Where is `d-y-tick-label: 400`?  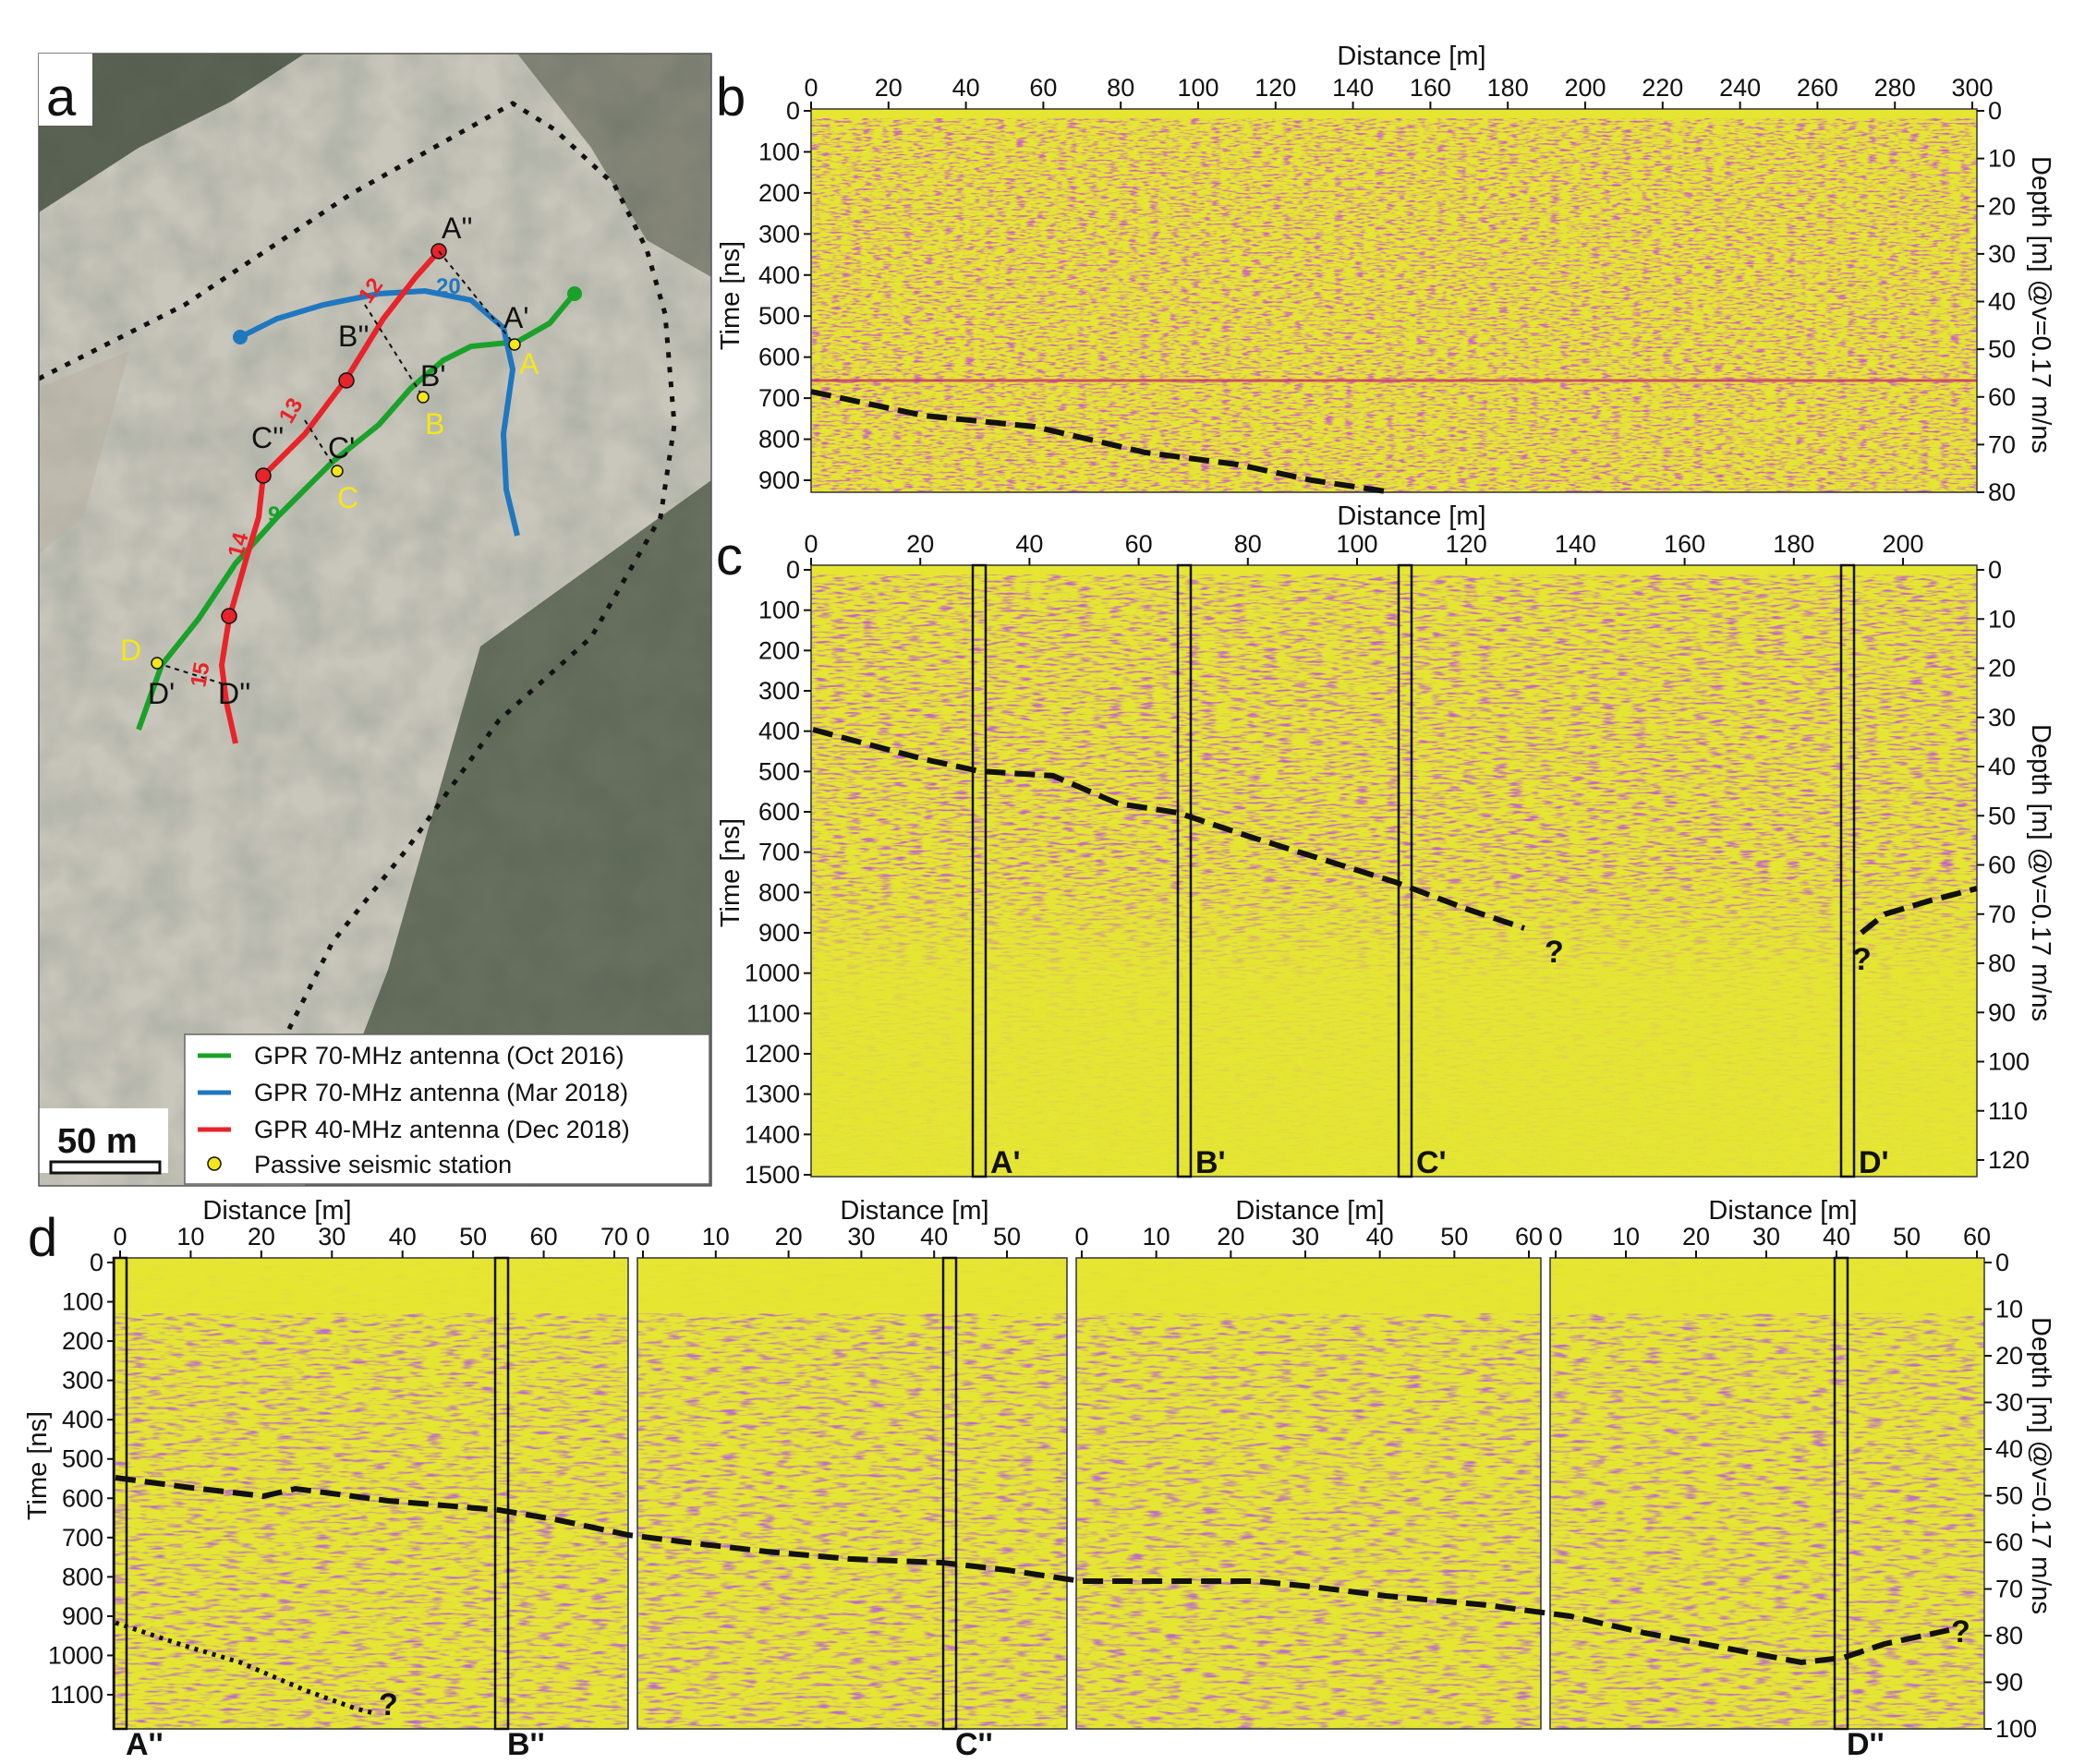
d-y-tick-label: 400 is located at coordinates (83, 1419).